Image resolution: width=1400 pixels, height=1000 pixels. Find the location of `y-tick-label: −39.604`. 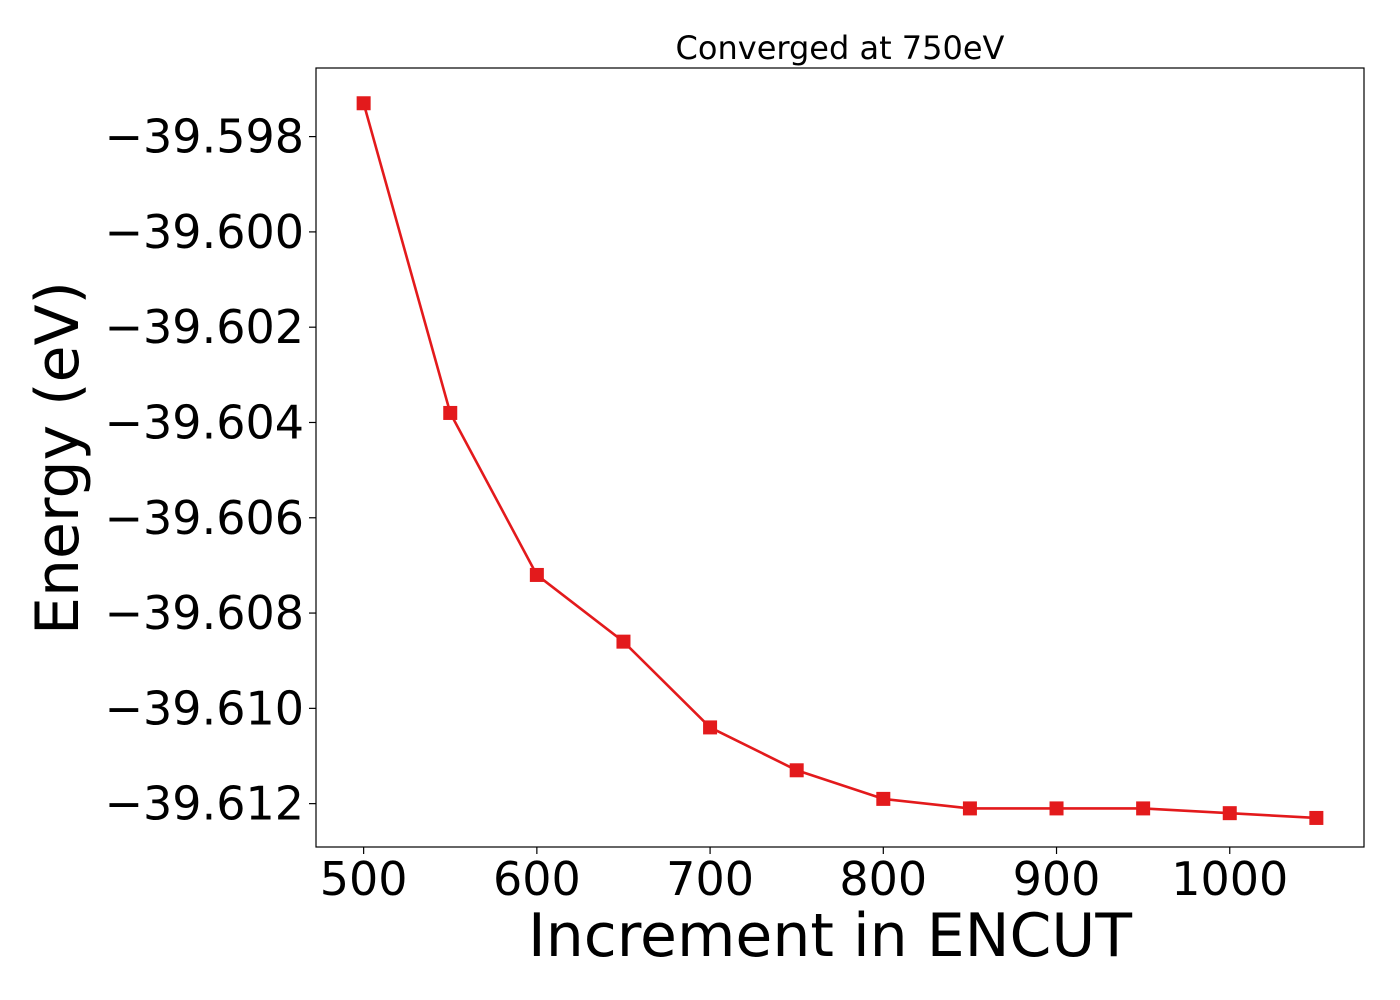

y-tick-label: −39.604 is located at coordinates (205, 422).